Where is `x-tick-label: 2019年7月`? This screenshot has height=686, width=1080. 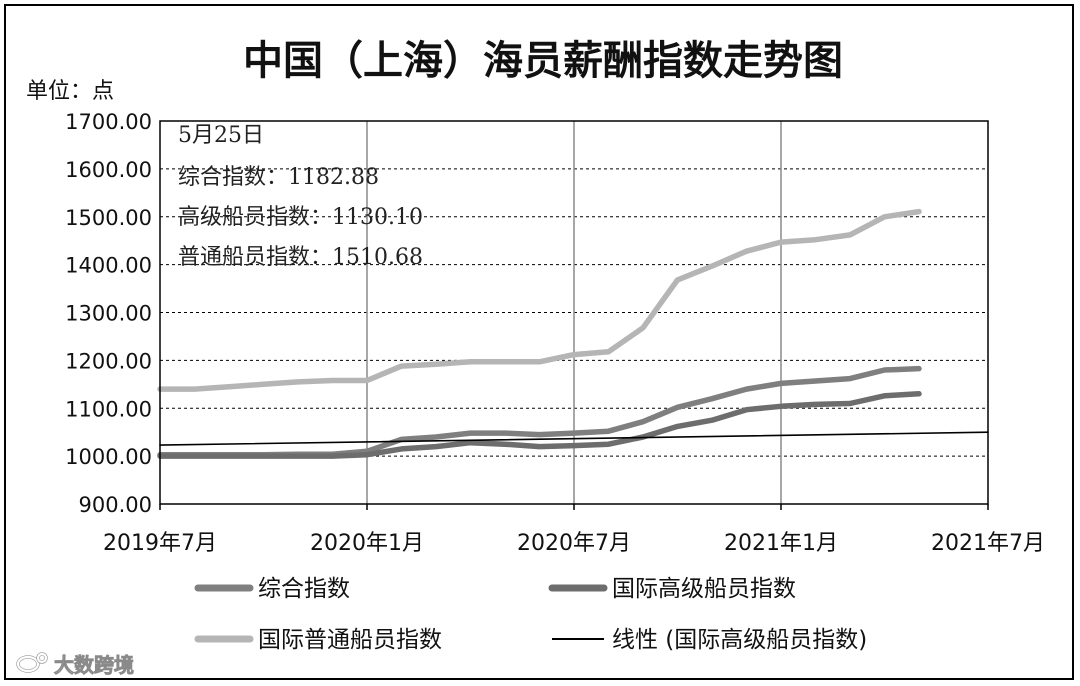 x-tick-label: 2019年7月 is located at coordinates (160, 543).